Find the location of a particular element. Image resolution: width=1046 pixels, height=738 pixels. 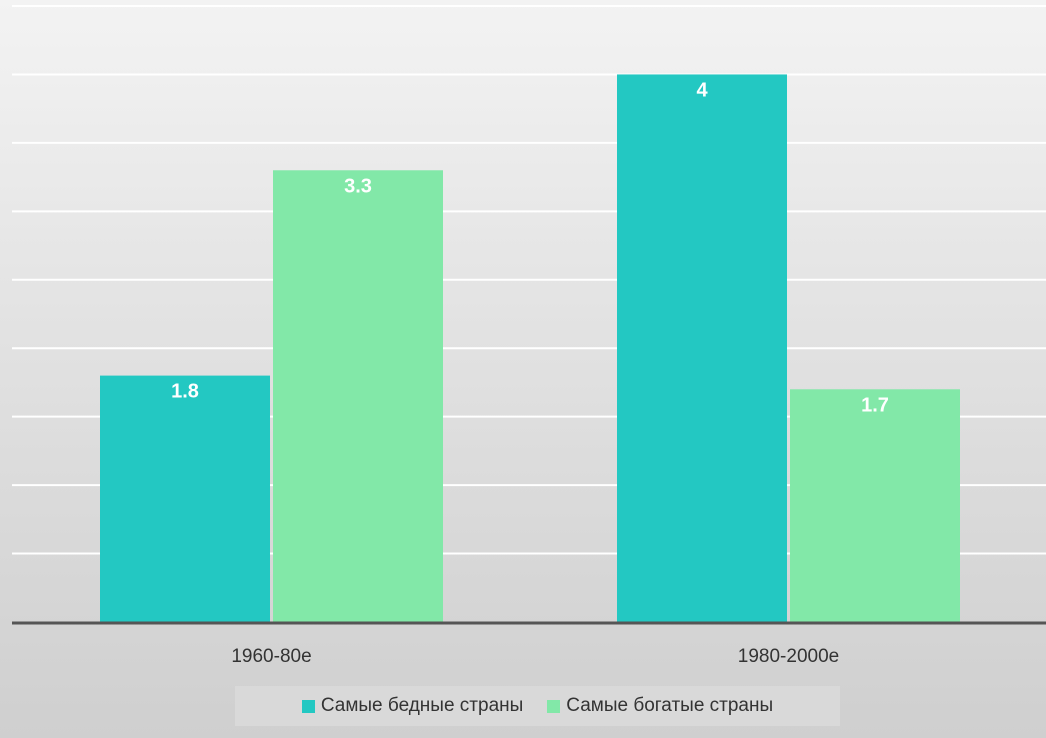

data-label: 3.3 is located at coordinates (358, 186).